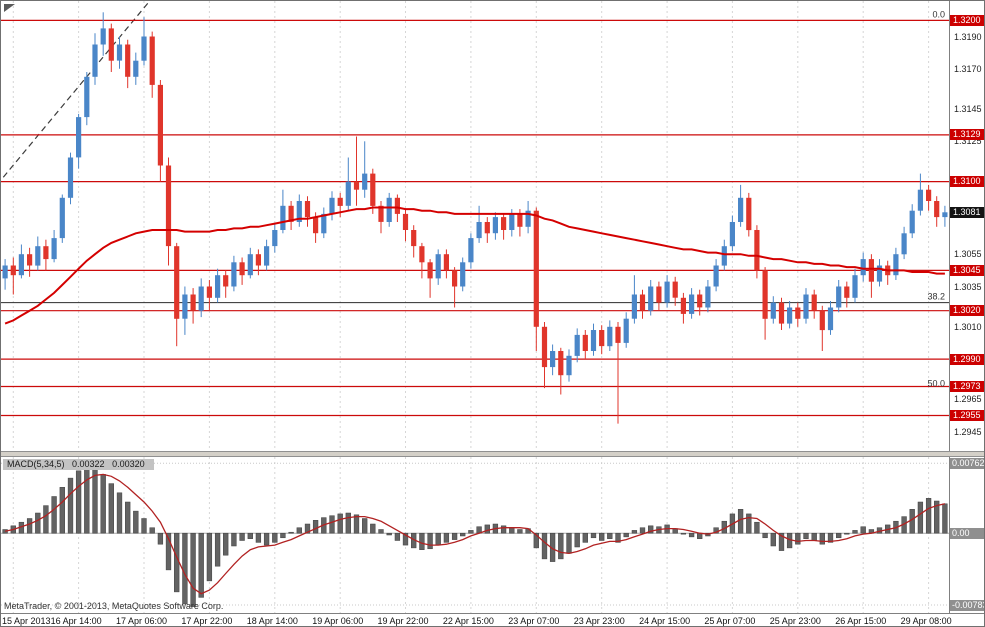 Image resolution: width=985 pixels, height=627 pixels. Describe the element at coordinates (492, 454) in the screenshot. I see `panel-divider` at that location.